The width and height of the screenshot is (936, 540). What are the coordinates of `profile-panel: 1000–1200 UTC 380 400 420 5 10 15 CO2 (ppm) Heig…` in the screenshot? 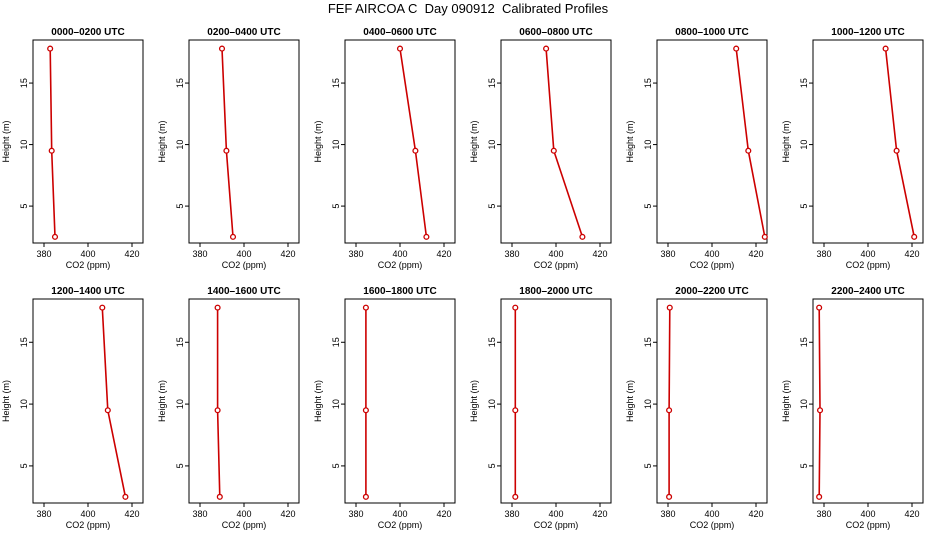 It's located at (852, 148).